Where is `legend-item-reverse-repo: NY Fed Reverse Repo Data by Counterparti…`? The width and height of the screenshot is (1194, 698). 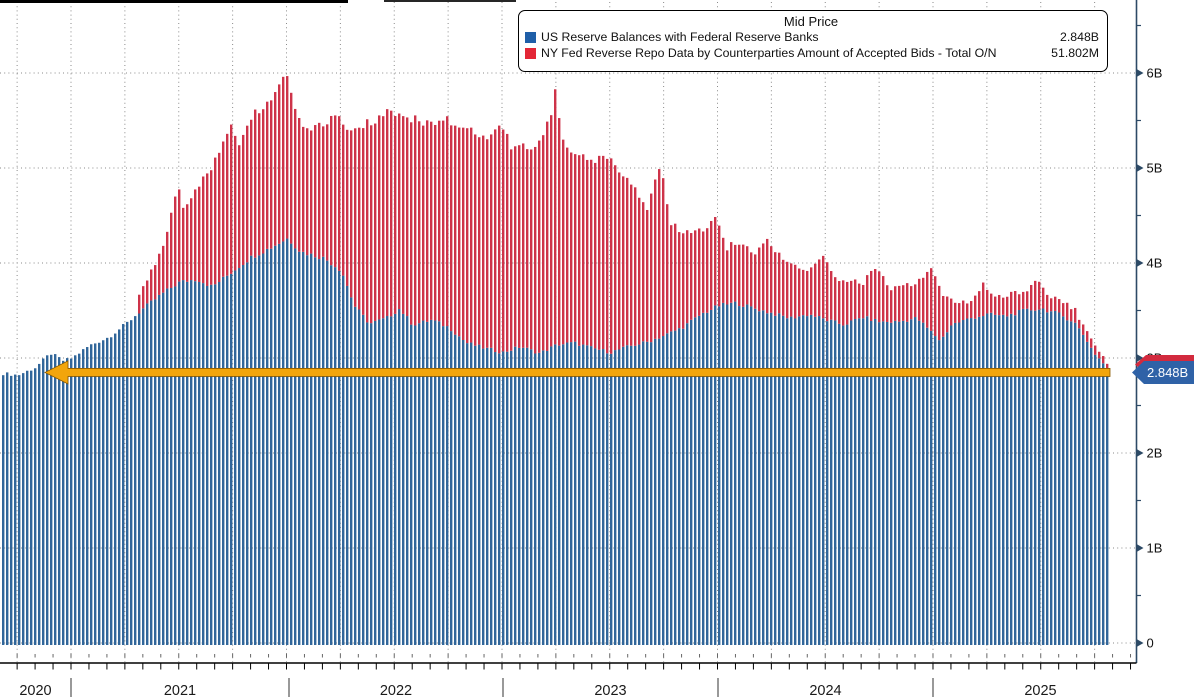
legend-item-reverse-repo: NY Fed Reverse Repo Data by Counterparti… is located at coordinates (811, 54).